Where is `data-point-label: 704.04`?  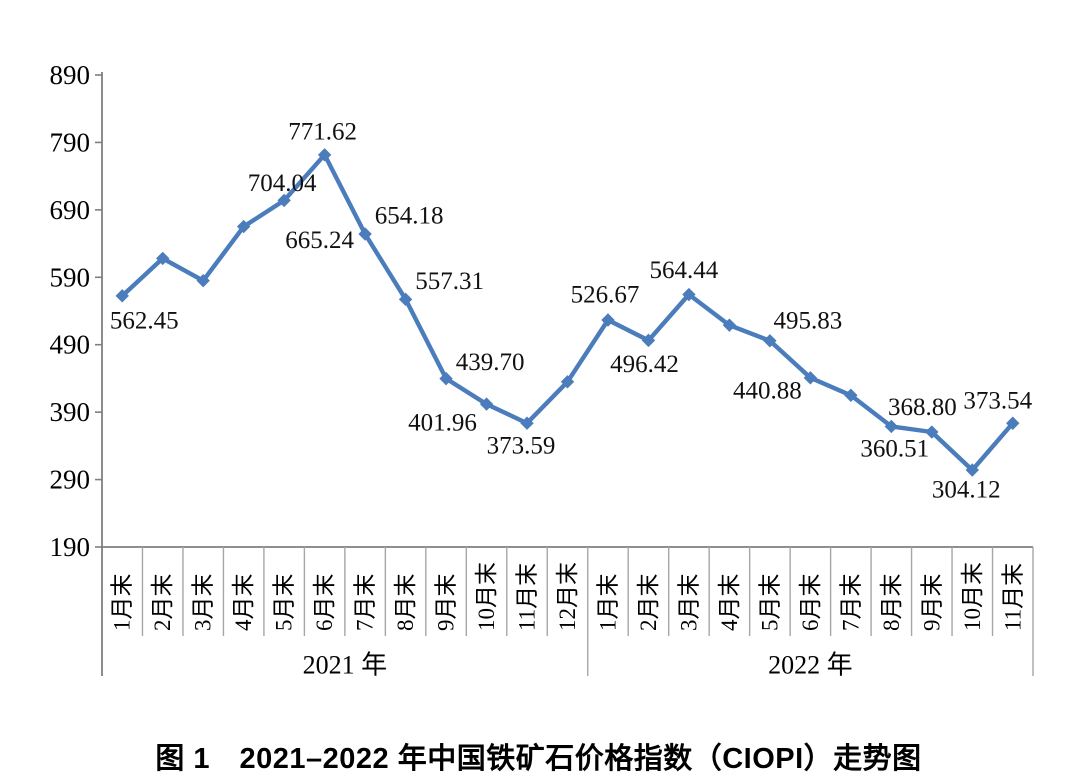 data-point-label: 704.04 is located at coordinates (282, 183).